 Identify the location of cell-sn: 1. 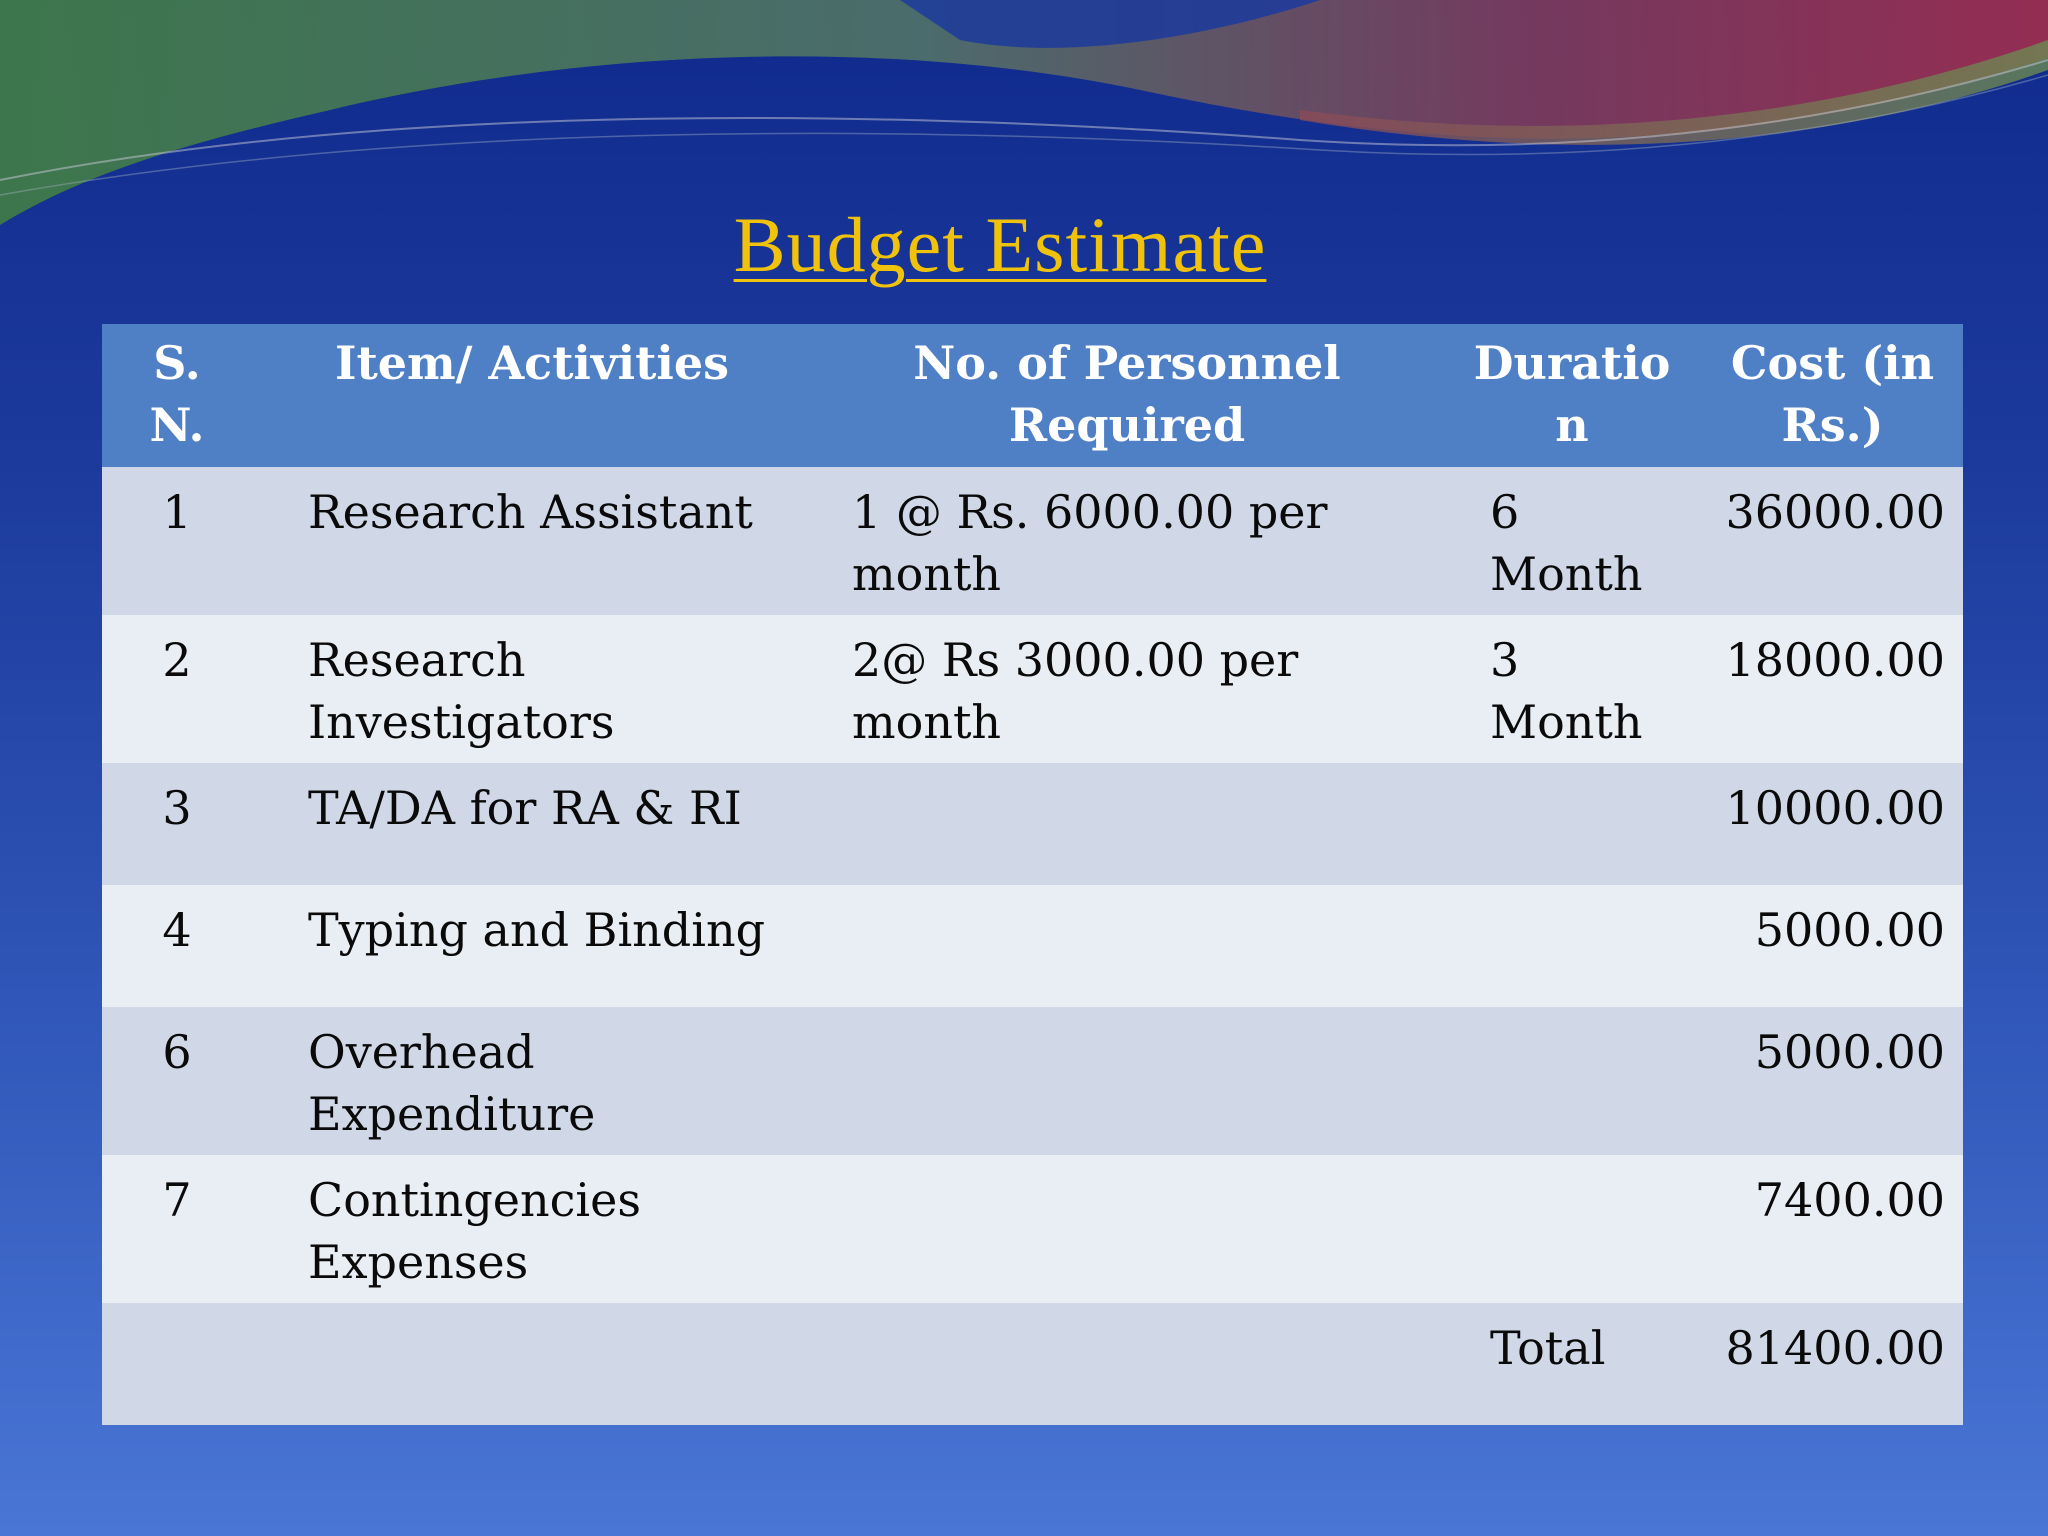
(177, 541).